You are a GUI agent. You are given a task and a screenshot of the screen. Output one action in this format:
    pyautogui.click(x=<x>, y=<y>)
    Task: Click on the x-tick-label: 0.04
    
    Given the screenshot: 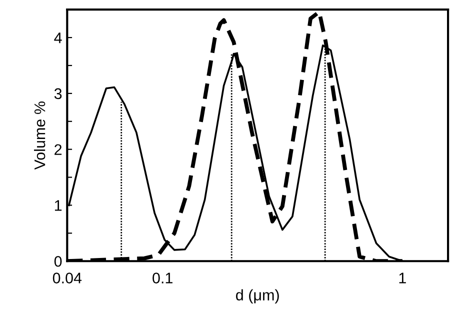 What is the action you would take?
    pyautogui.click(x=67, y=278)
    